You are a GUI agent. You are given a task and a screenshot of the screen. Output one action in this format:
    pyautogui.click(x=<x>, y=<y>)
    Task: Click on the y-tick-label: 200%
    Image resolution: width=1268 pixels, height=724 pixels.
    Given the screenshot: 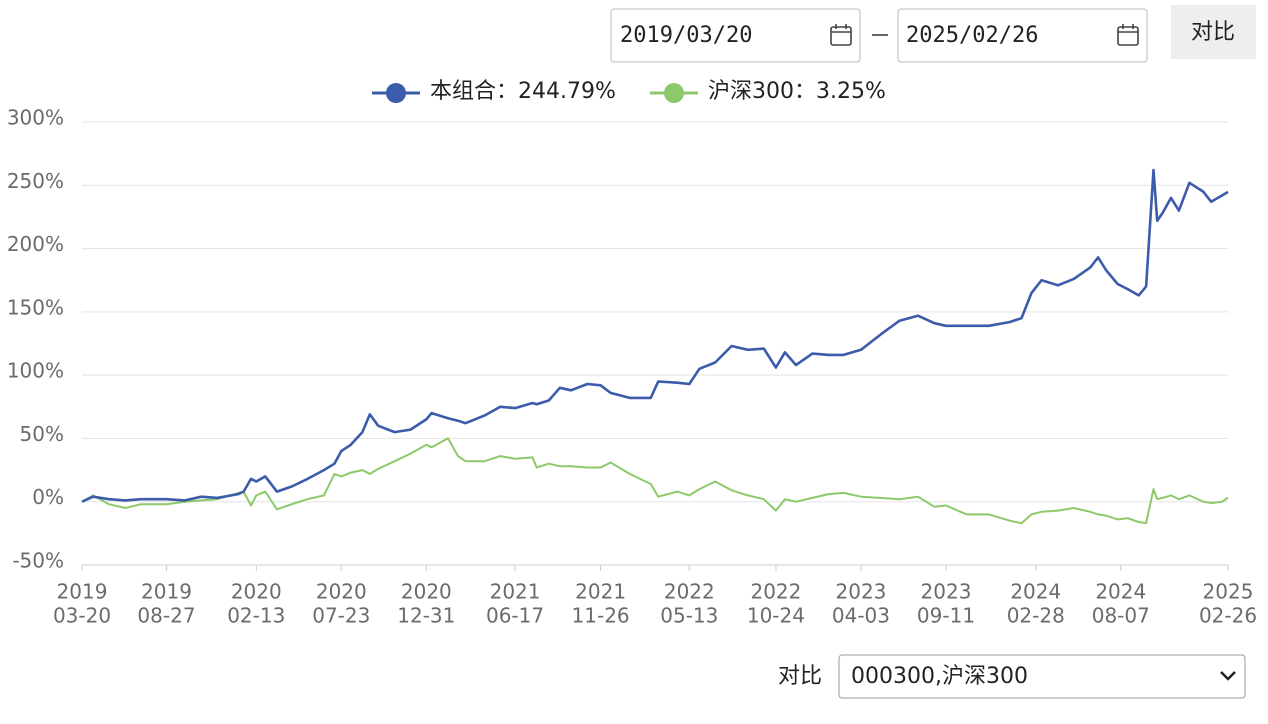 What is the action you would take?
    pyautogui.click(x=35, y=244)
    